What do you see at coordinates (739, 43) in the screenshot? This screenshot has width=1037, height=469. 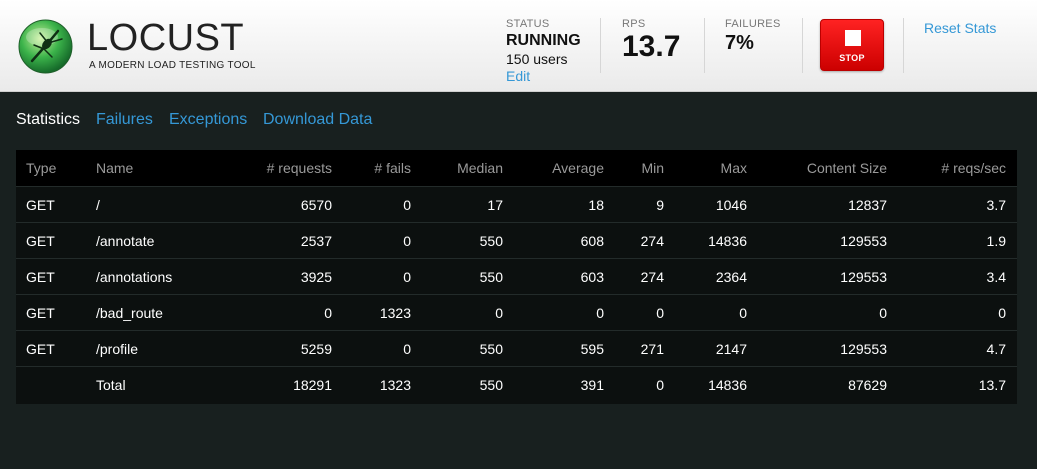 I see `failures-value: 7%` at bounding box center [739, 43].